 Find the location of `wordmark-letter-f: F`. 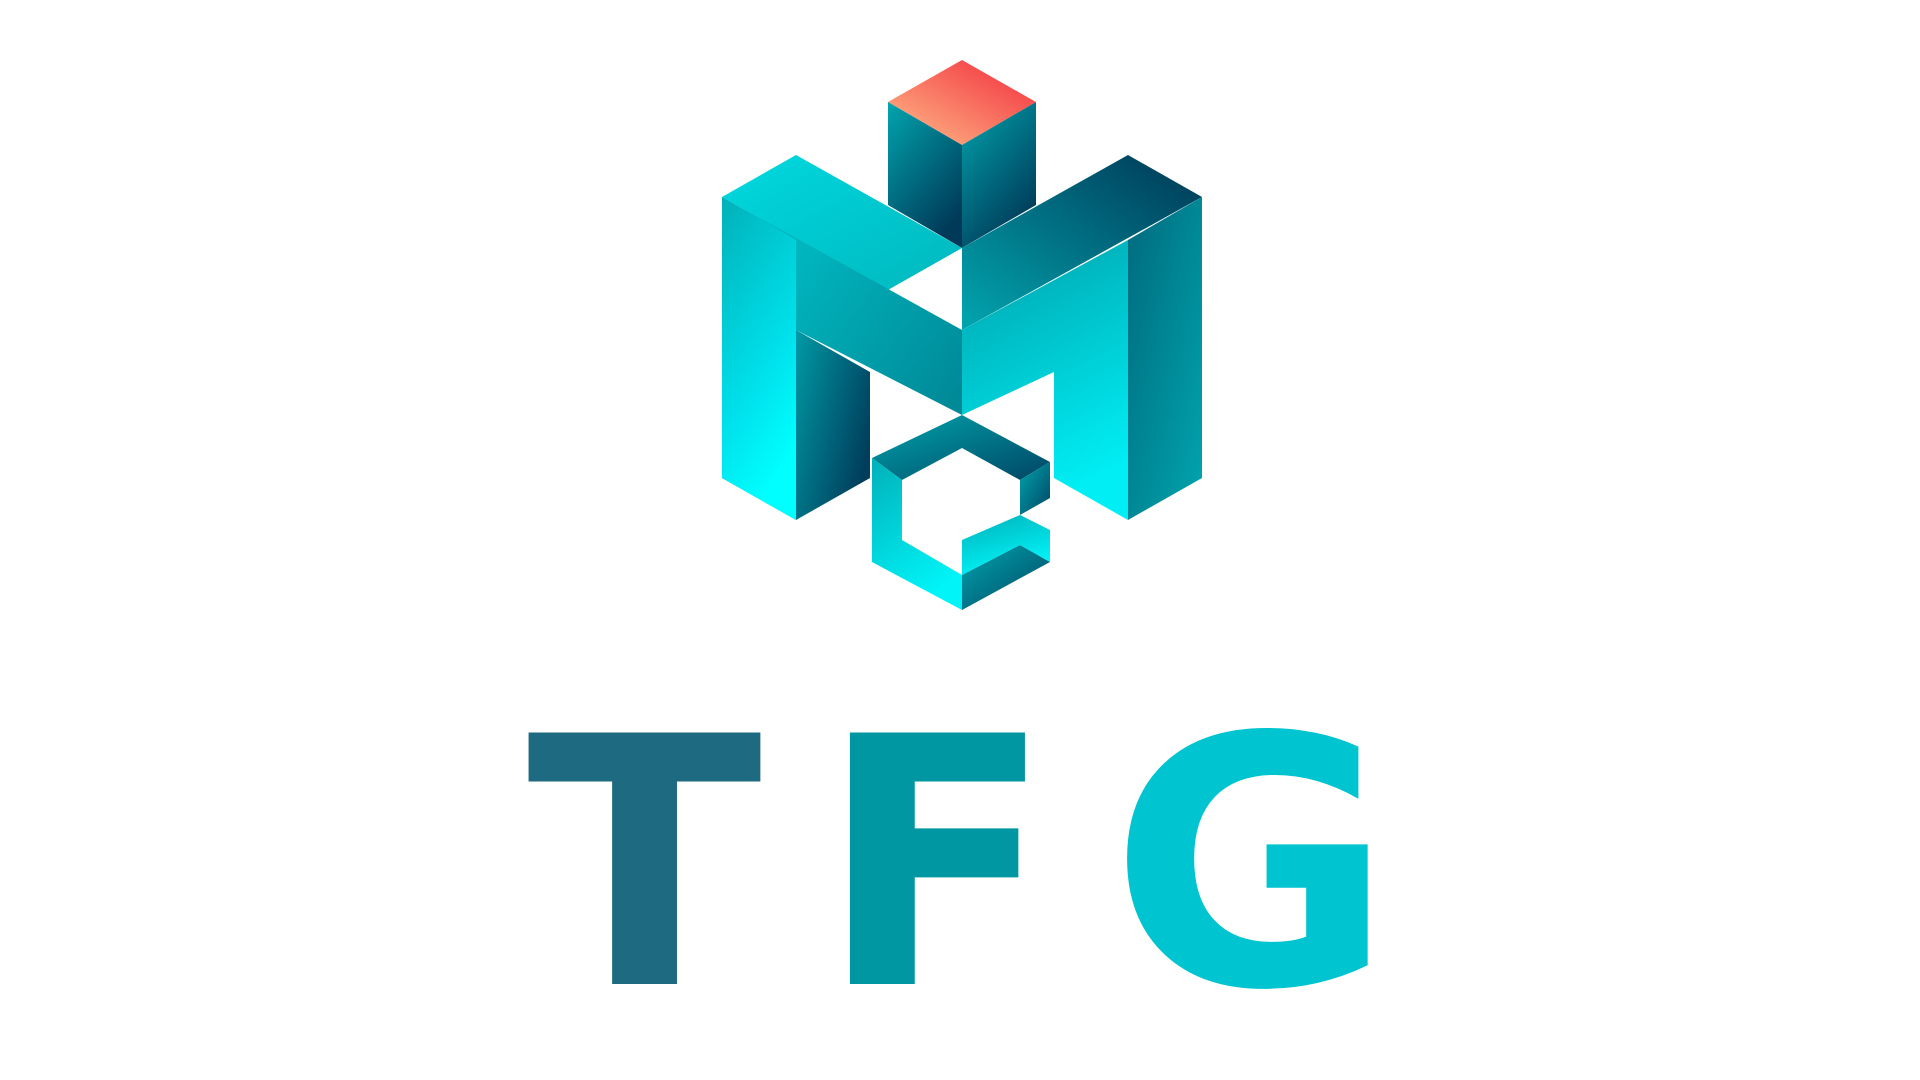

wordmark-letter-f: F is located at coordinates (936, 865).